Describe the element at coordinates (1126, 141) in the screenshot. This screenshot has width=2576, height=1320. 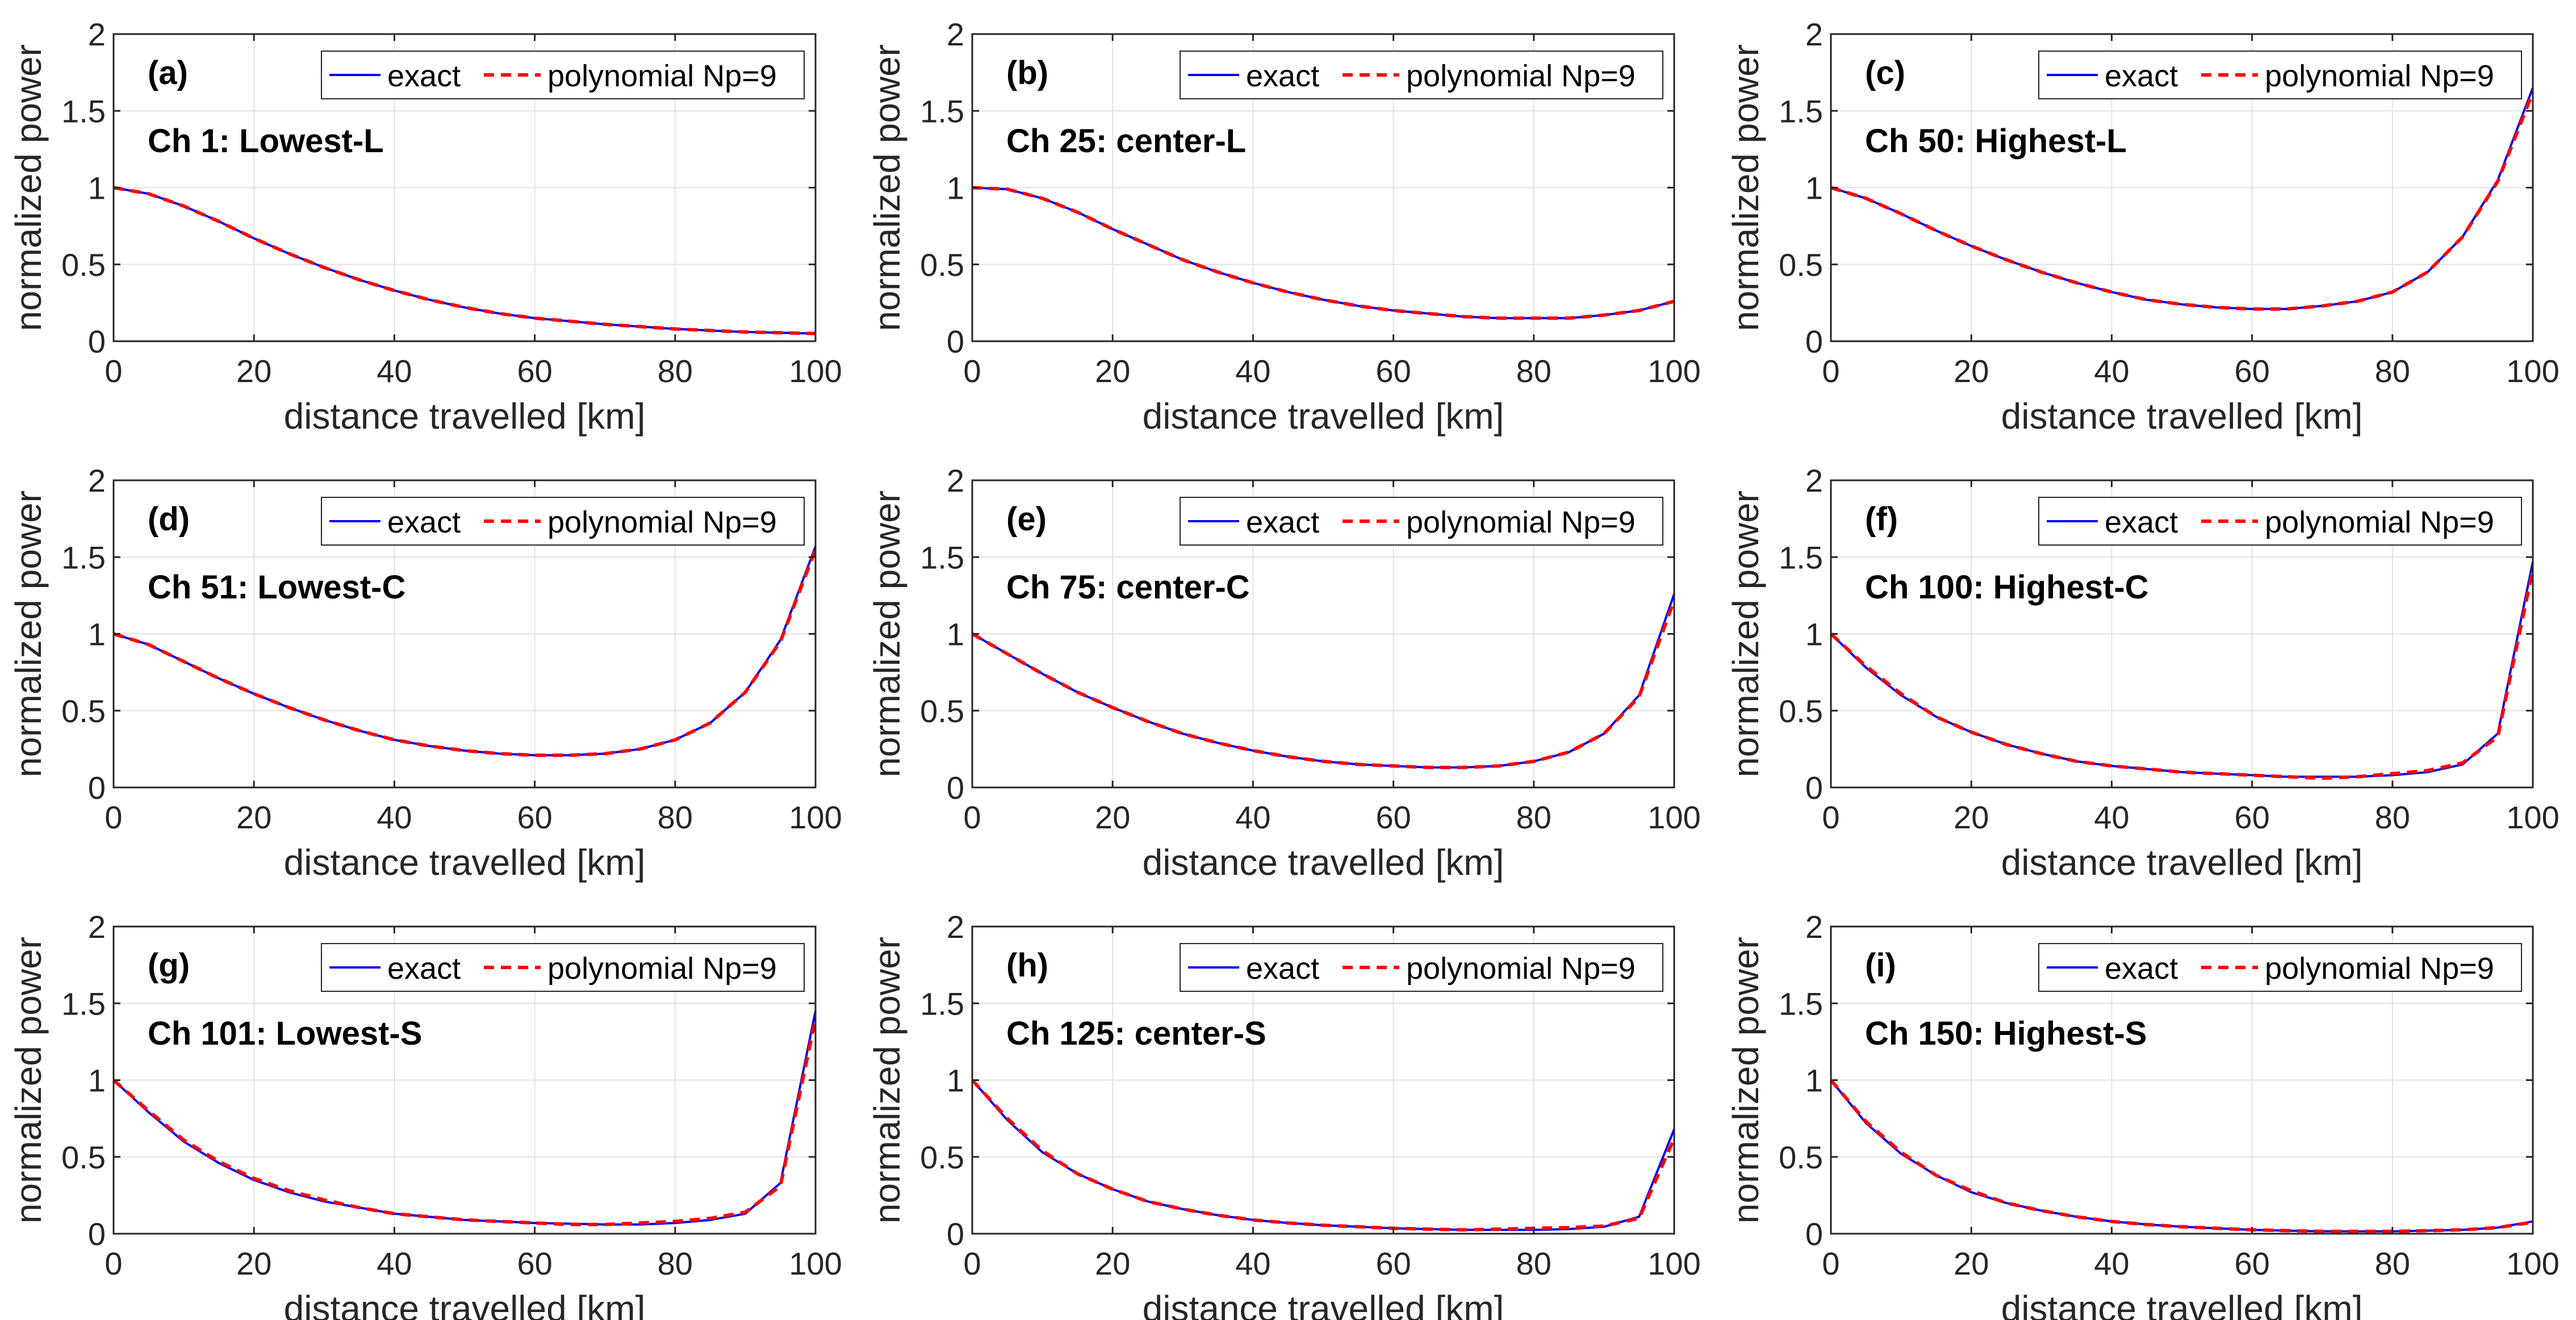
I see `channel-title: Ch 25: center-L` at that location.